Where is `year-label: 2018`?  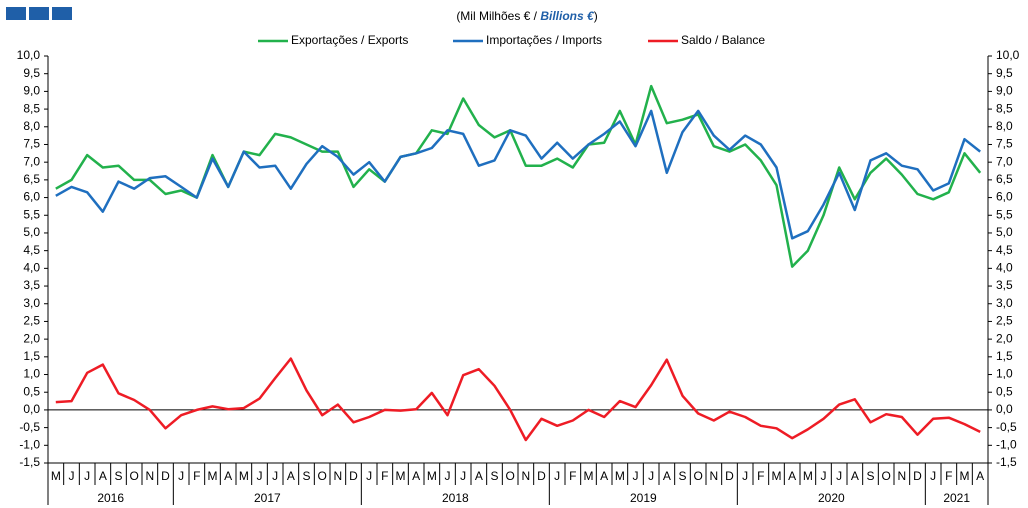 year-label: 2018 is located at coordinates (455, 498).